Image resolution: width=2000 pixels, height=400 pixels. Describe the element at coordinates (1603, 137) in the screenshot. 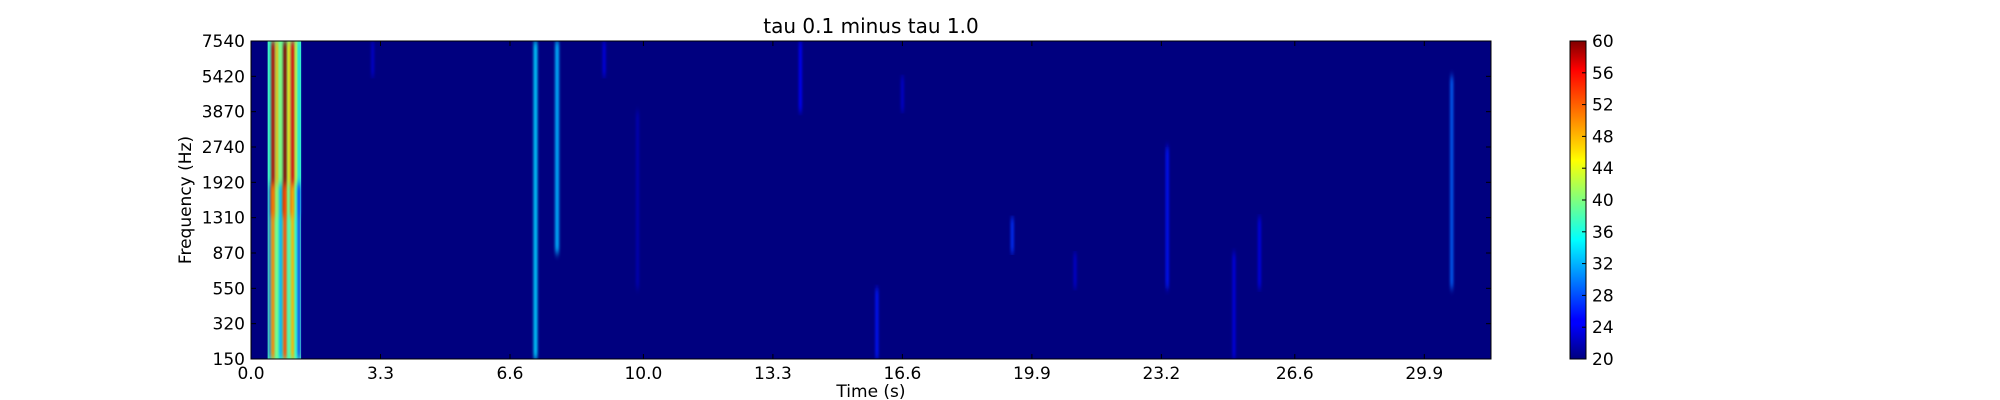

I see `colorbar-tick-label: 48` at that location.